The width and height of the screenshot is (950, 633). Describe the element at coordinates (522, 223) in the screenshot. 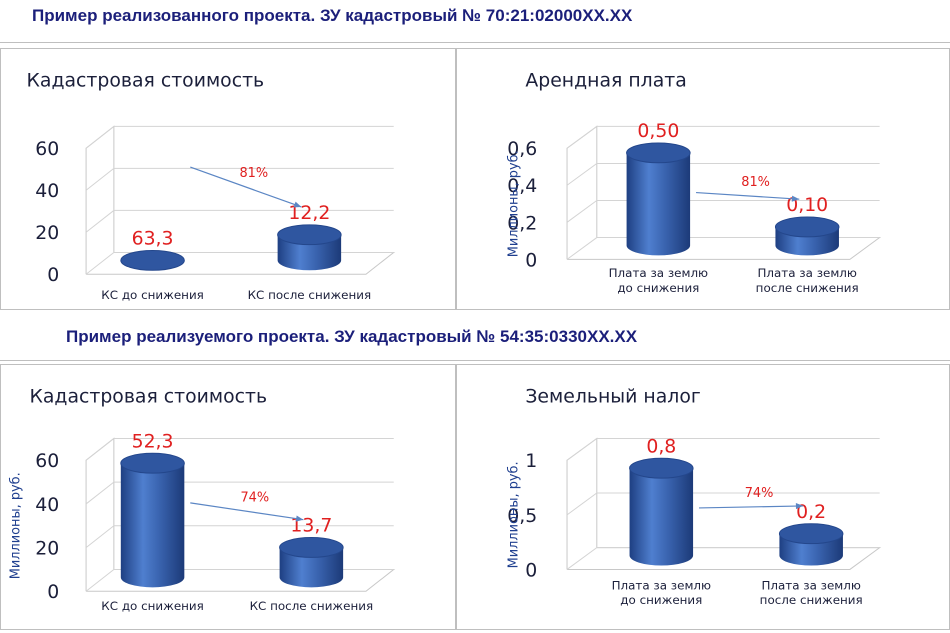

I see `y-tick-label: 0,2` at that location.